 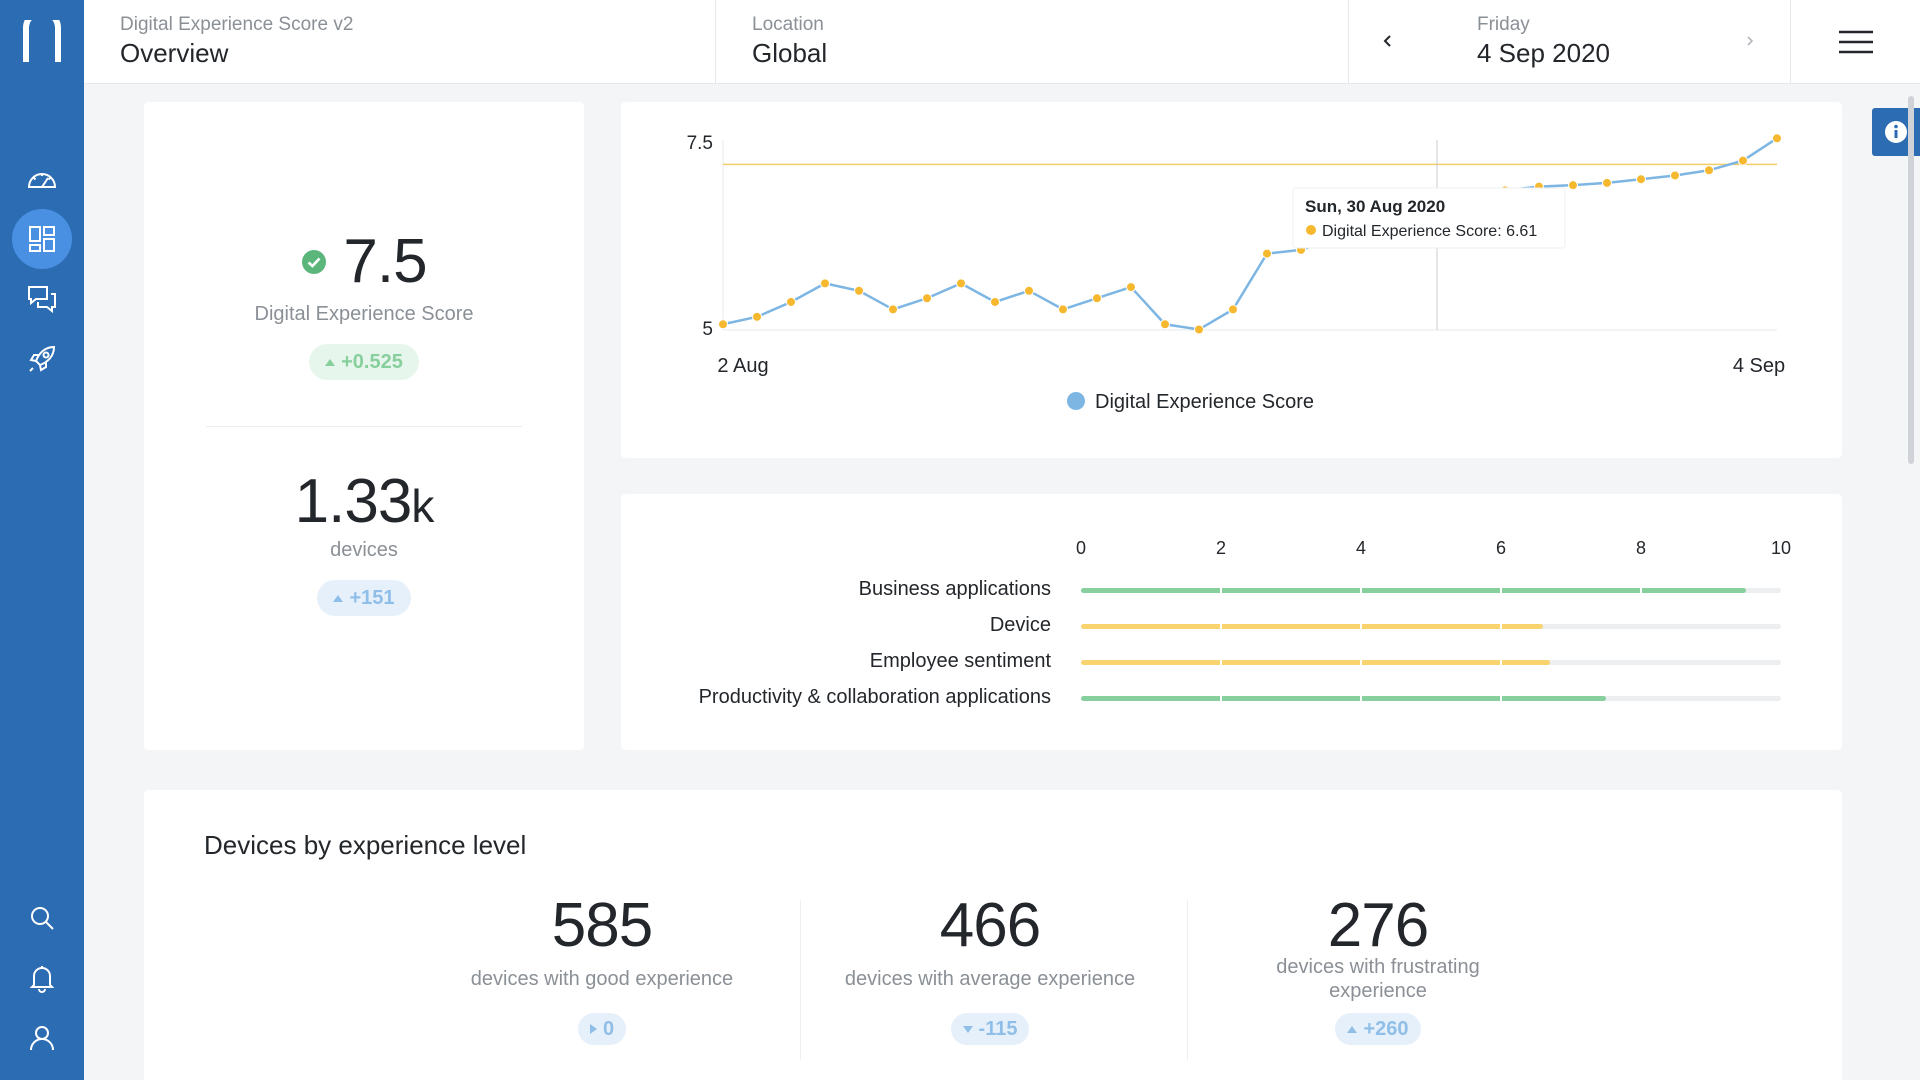 I want to click on trend-flat-icon, so click(x=593, y=1029).